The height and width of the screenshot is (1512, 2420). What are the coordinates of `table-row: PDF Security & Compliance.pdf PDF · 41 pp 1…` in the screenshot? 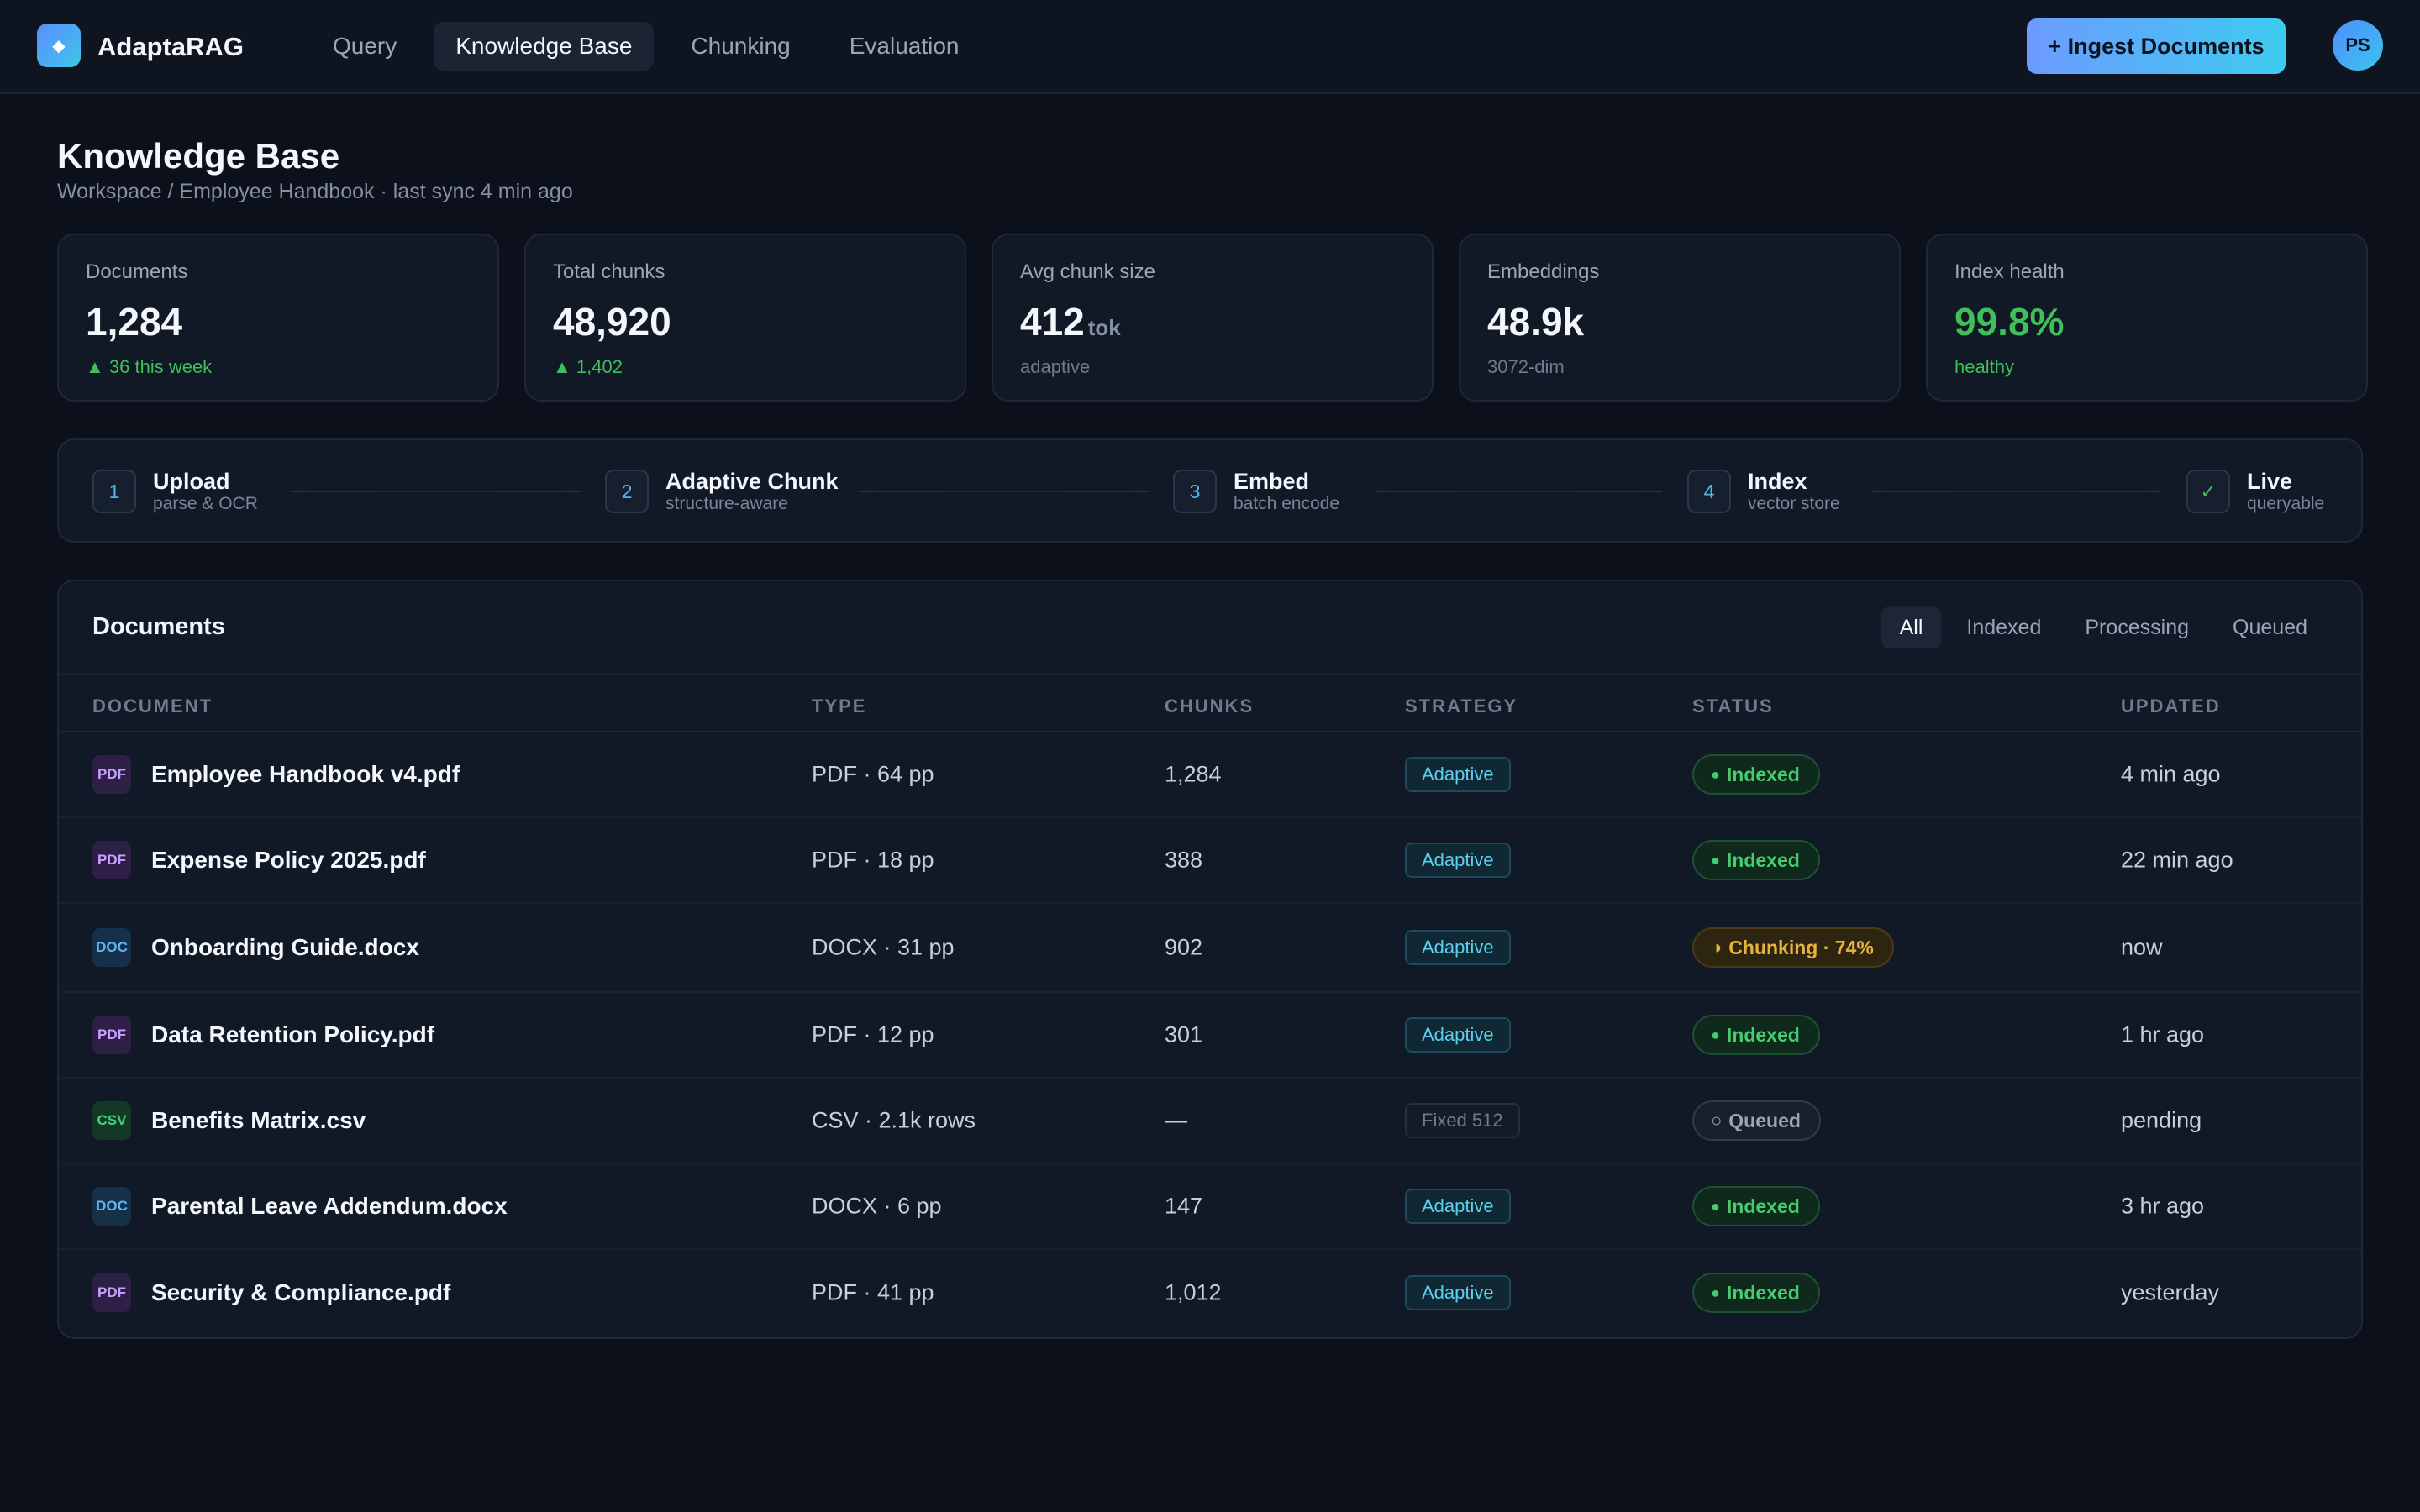 It's located at (1210, 1293).